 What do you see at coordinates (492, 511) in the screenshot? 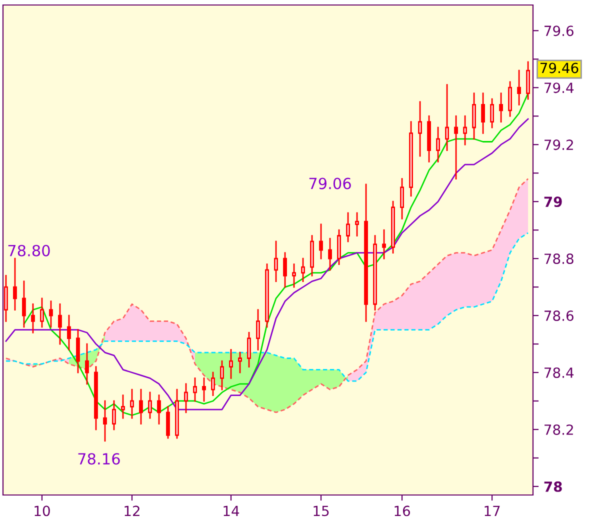
I see `x-tick-label: 17` at bounding box center [492, 511].